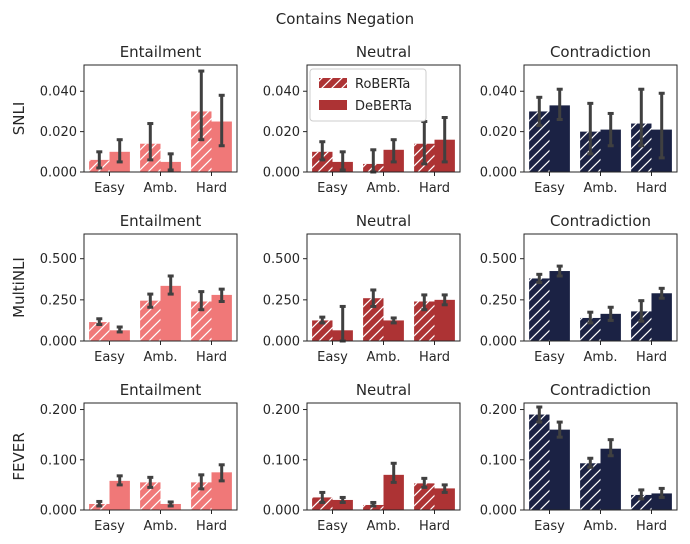 The height and width of the screenshot is (544, 690). Describe the element at coordinates (345, 19) in the screenshot. I see `figure-title: Contains Negation` at that location.